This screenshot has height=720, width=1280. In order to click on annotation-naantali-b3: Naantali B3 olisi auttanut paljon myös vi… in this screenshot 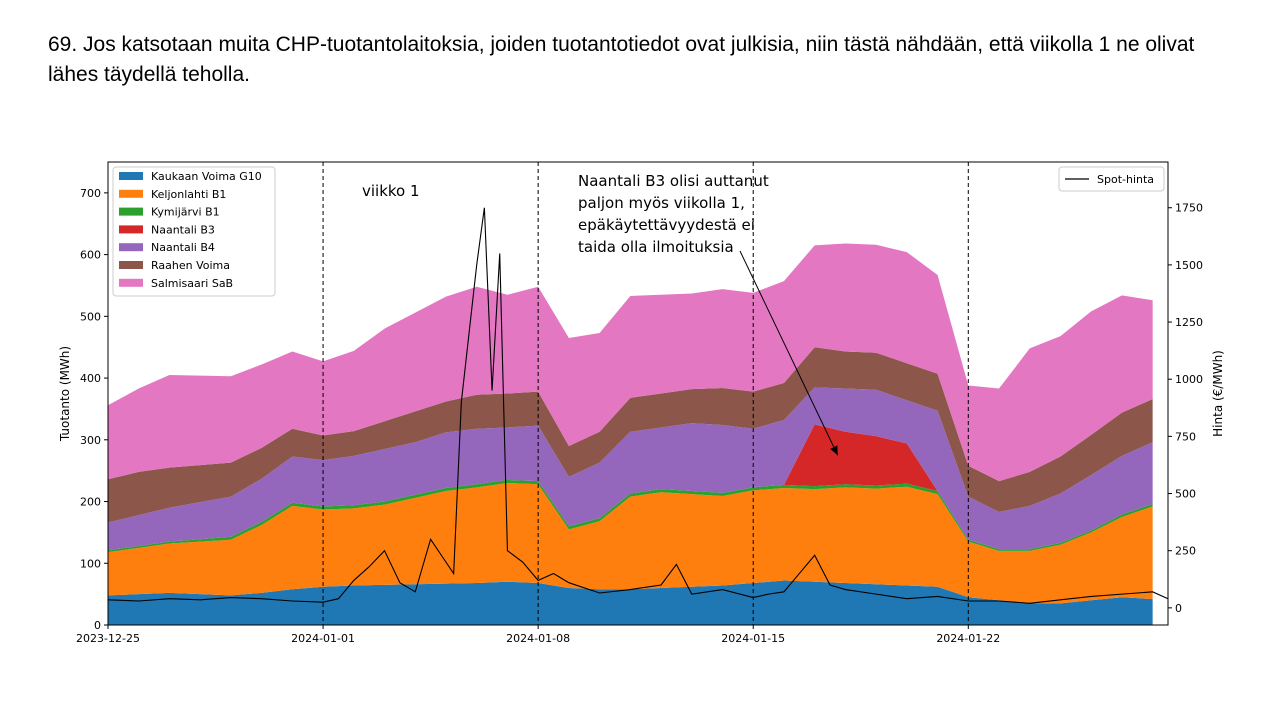, I will do `click(708, 314)`.